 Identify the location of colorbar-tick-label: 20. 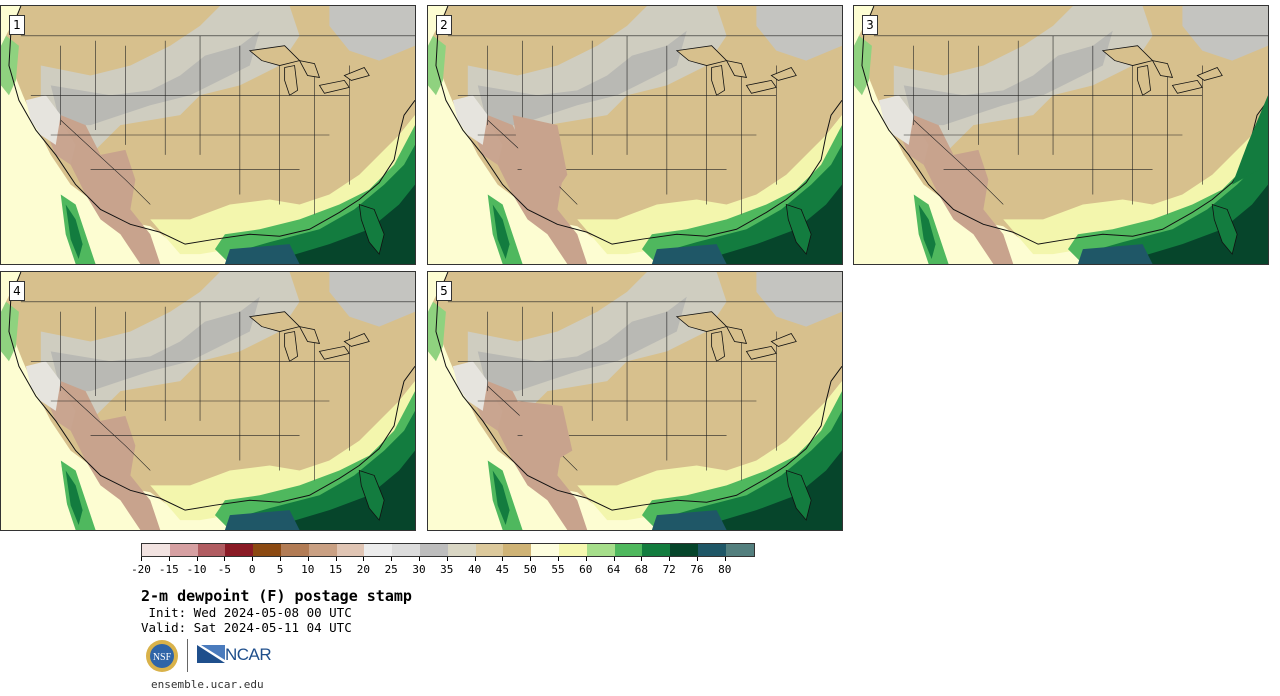
(363, 569).